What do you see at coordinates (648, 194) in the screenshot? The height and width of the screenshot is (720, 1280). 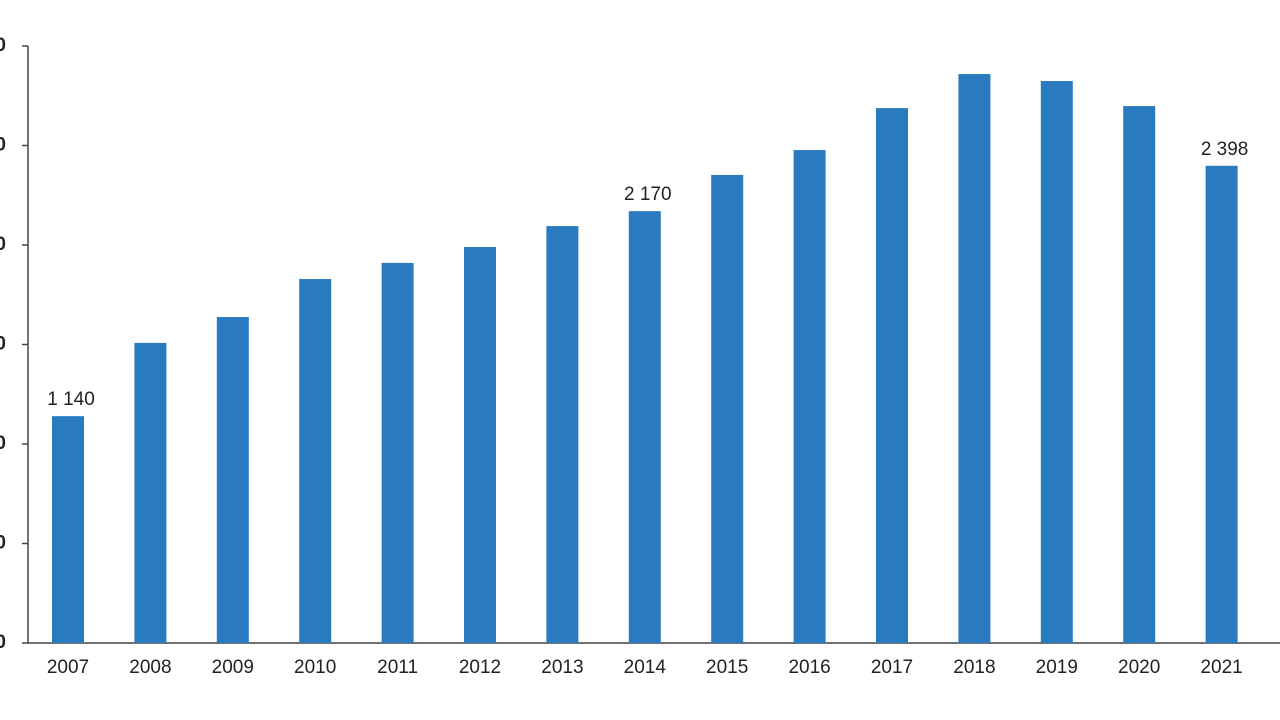 I see `value-label: 2 170` at bounding box center [648, 194].